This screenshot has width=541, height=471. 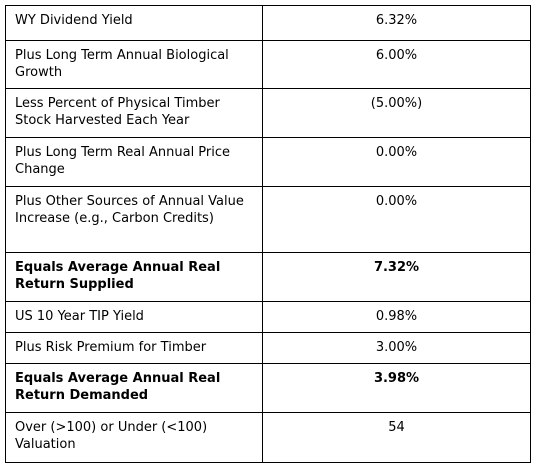 I want to click on row-label: US 10 Year TIP Yield, so click(x=134, y=317).